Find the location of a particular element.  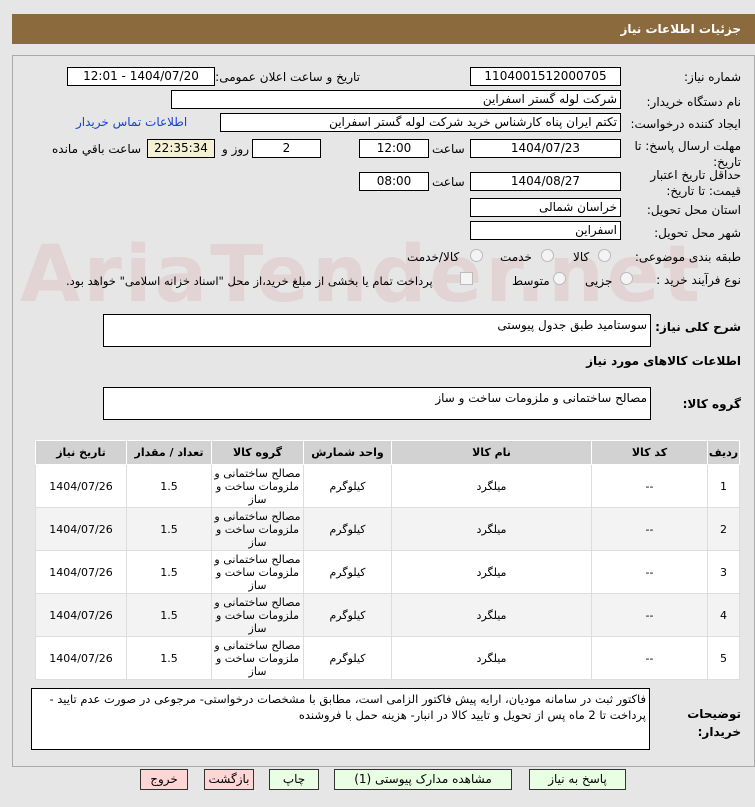

summary-label: شرح کلی نیاز: is located at coordinates (698, 327).